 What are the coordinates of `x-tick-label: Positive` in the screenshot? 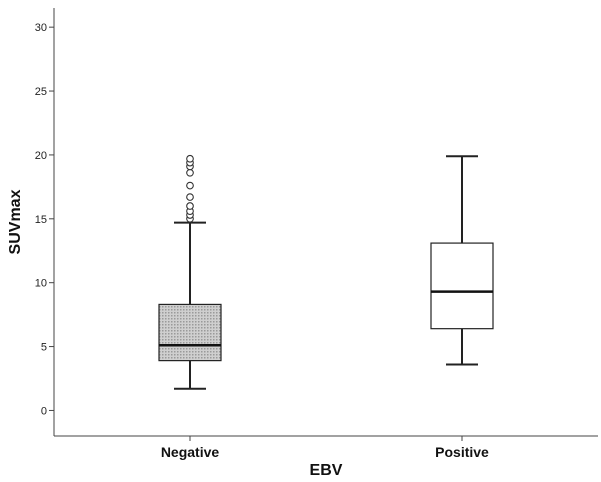 It's located at (462, 452).